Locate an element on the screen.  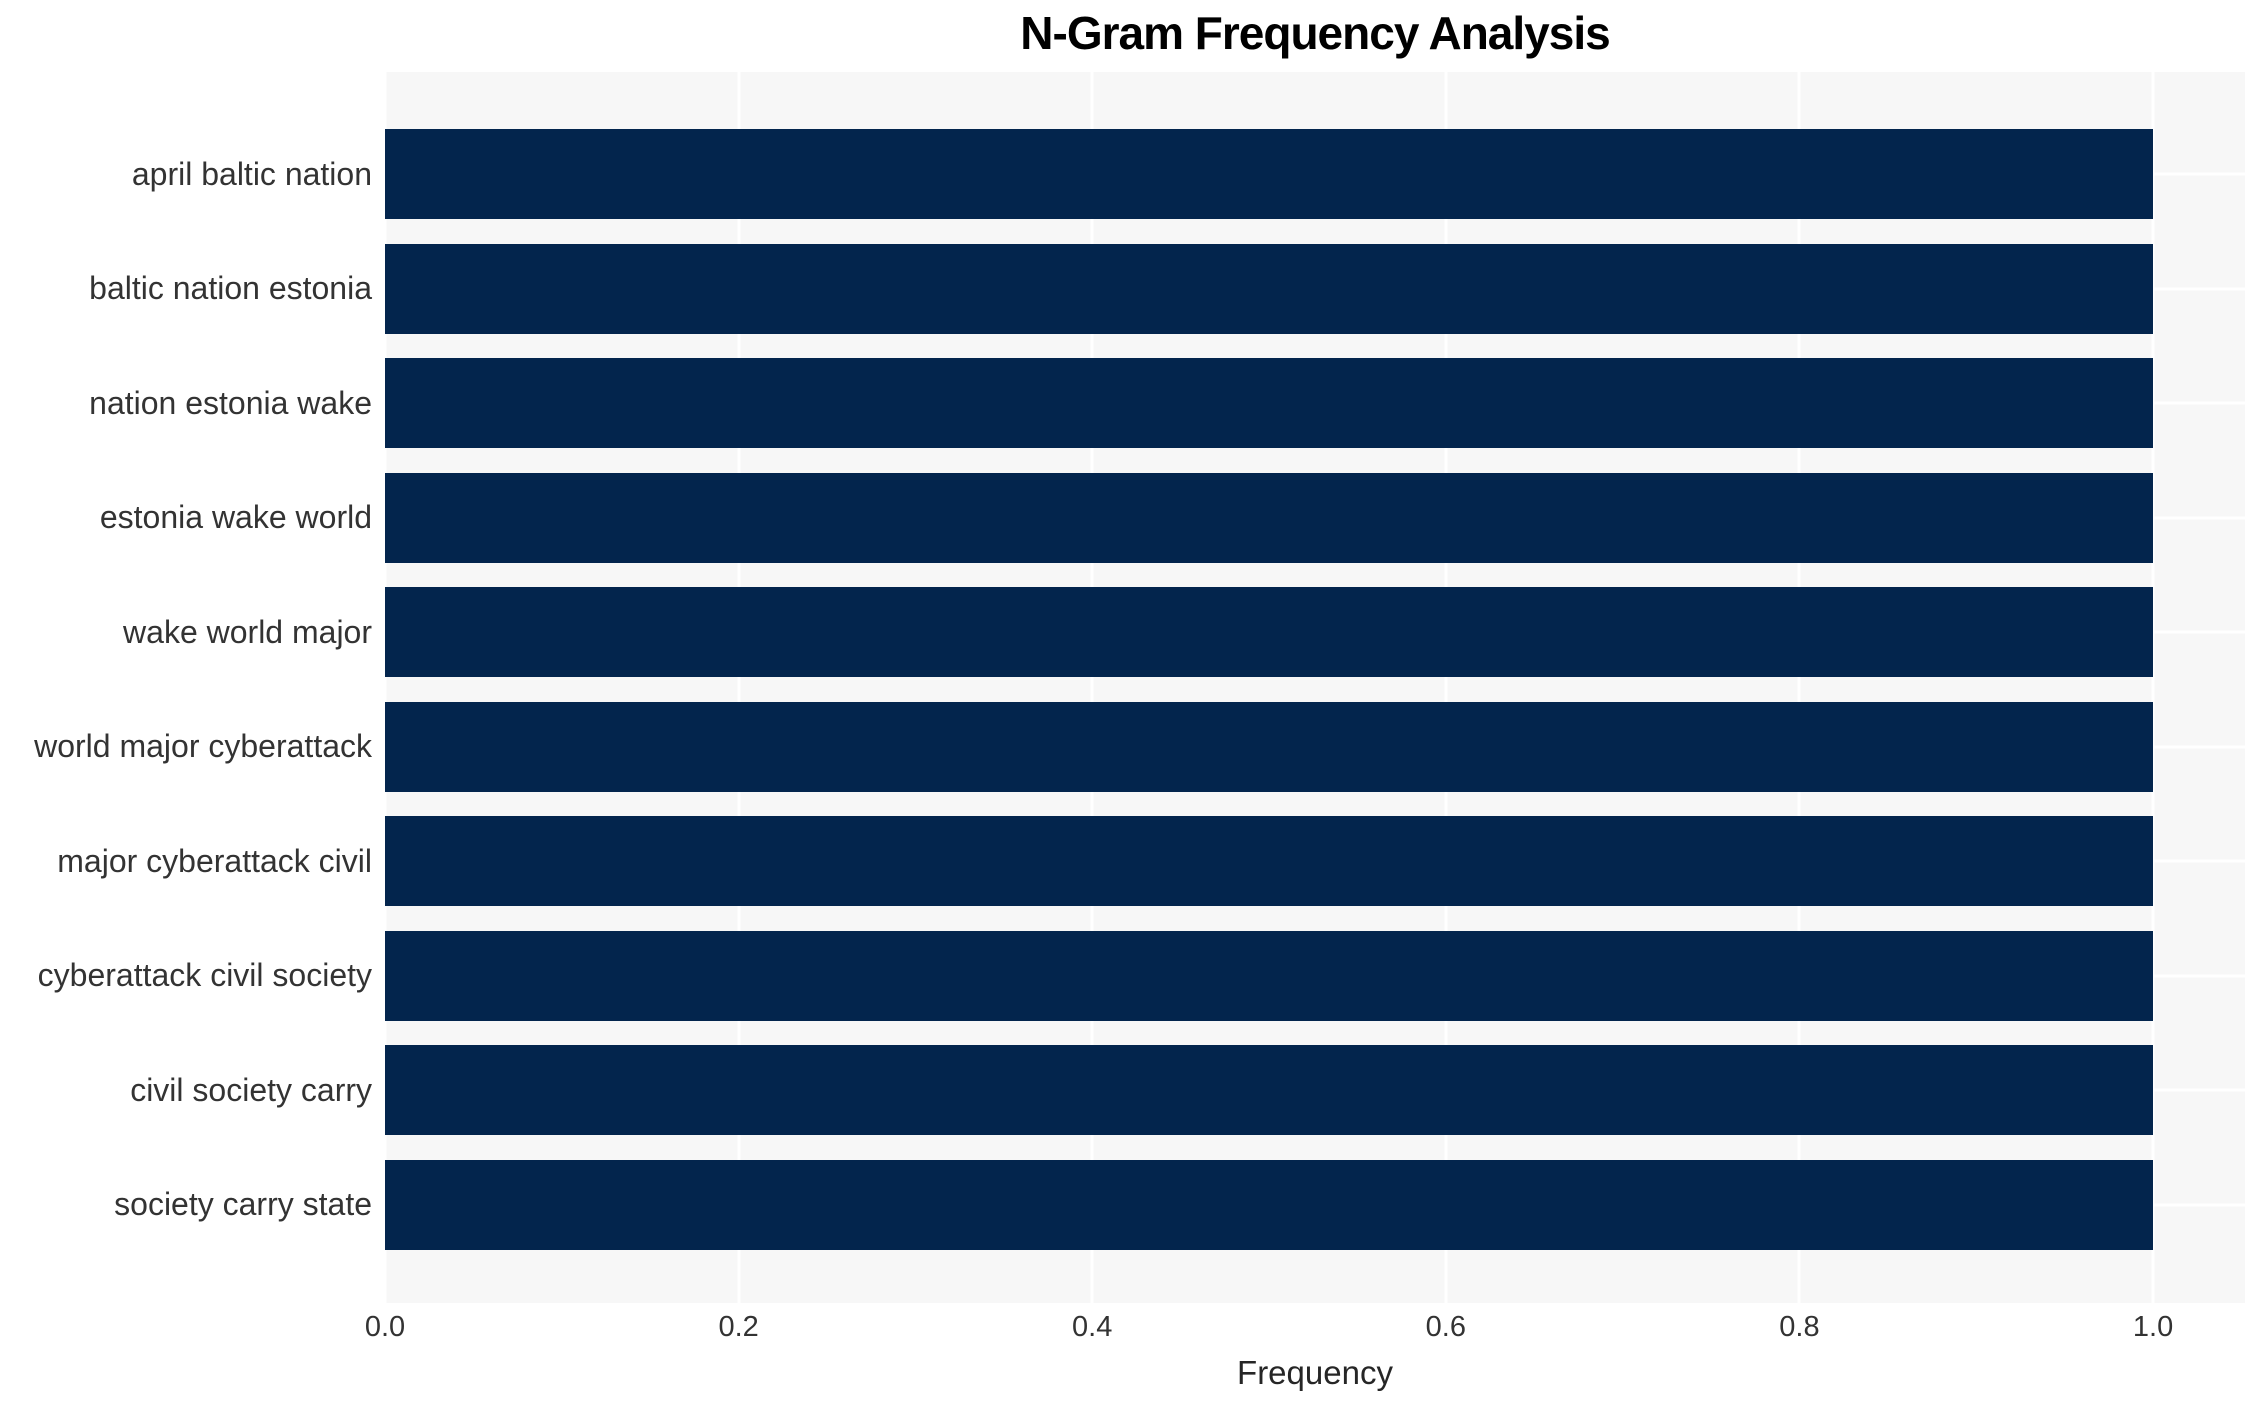
x-axis-title: Frequency is located at coordinates (1315, 1372).